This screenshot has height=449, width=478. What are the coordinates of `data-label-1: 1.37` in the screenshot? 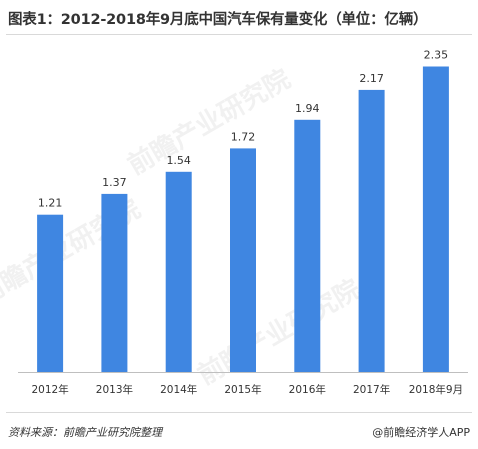 It's located at (114, 182).